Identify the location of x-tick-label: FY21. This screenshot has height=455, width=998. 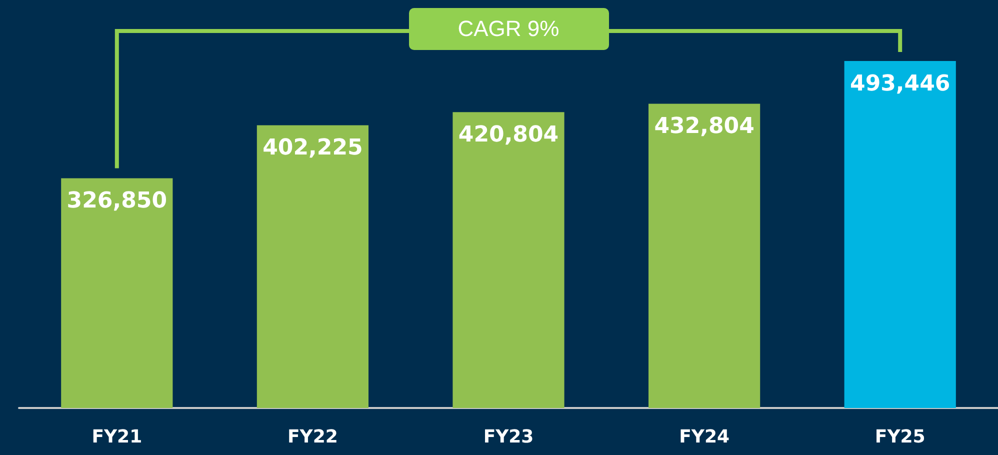
(117, 437).